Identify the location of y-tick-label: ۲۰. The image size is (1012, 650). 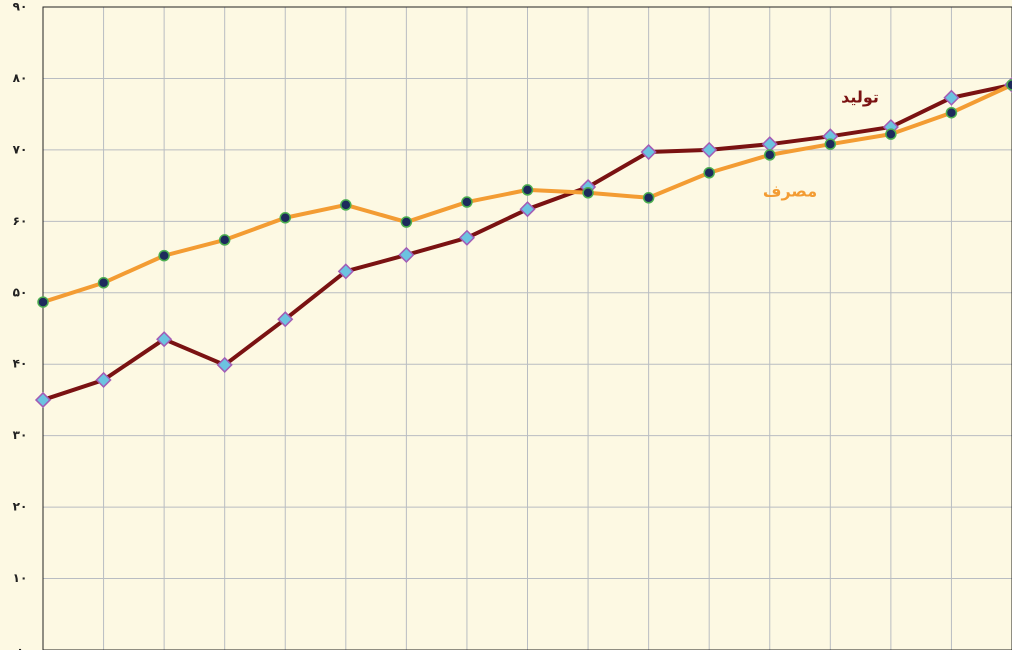
(20, 507).